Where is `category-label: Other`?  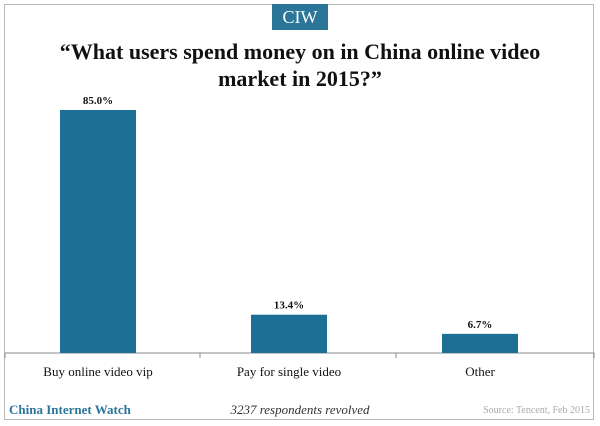 category-label: Other is located at coordinates (480, 371).